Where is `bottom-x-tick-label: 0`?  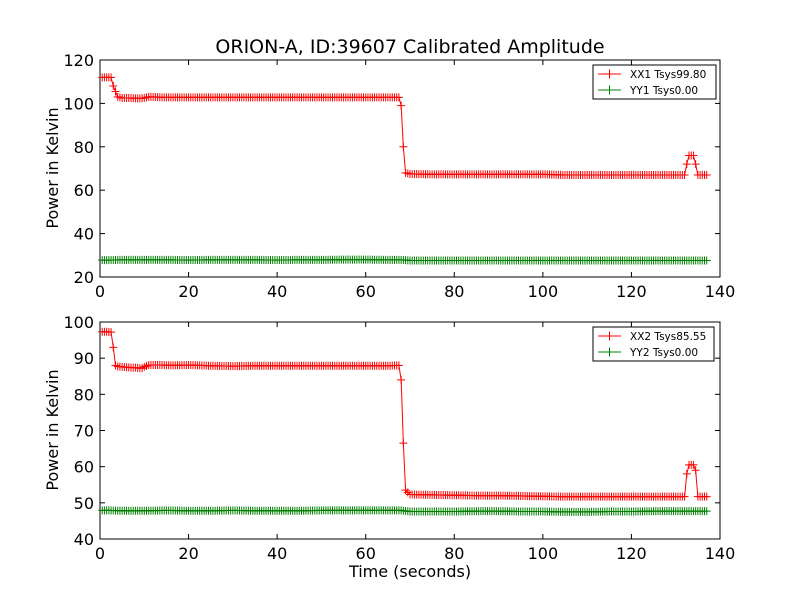
bottom-x-tick-label: 0 is located at coordinates (100, 553).